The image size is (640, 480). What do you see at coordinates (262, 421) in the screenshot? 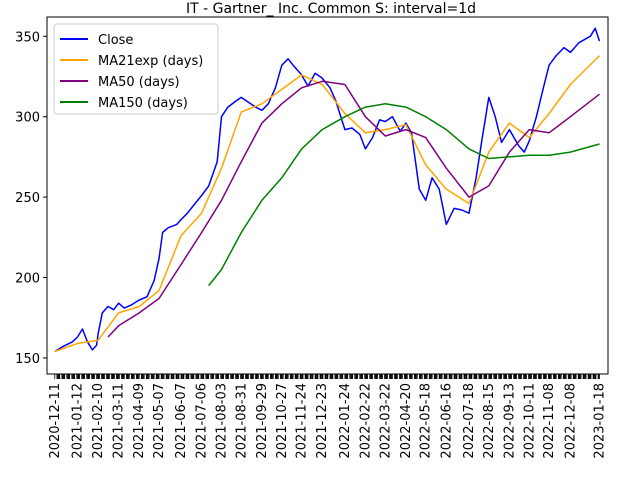
I see `x-tick-label: 2021-09-29` at bounding box center [262, 421].